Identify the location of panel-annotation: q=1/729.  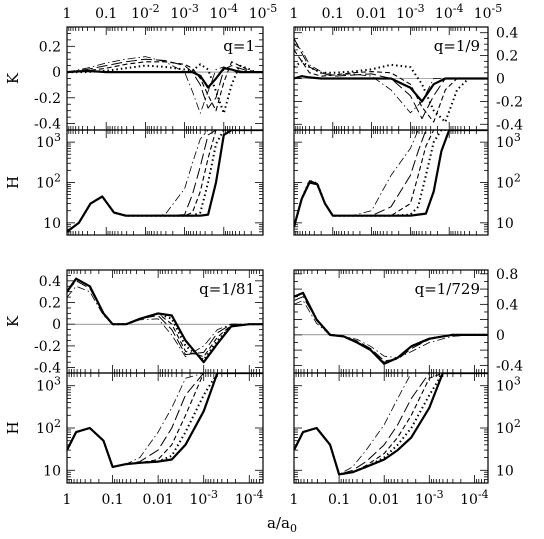
(447, 289).